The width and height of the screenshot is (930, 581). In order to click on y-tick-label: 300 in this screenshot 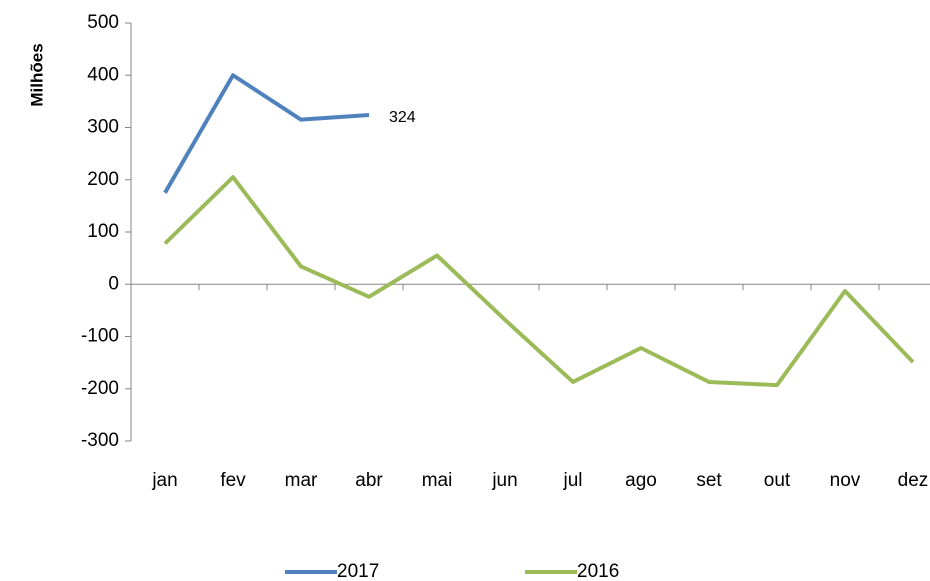, I will do `click(103, 127)`.